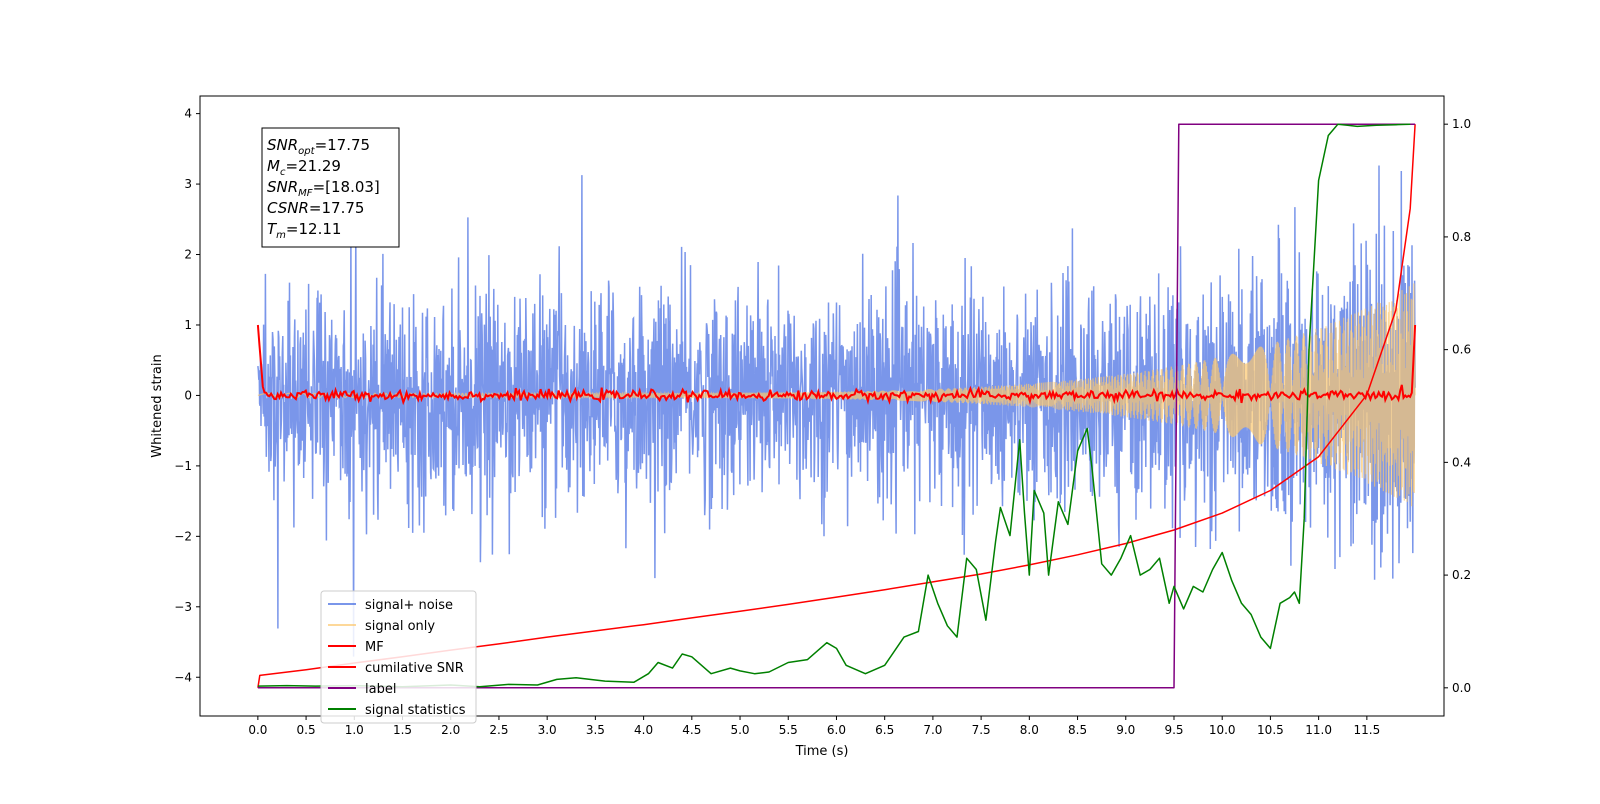  I want to click on x-tick-label: 11.0, so click(1318, 730).